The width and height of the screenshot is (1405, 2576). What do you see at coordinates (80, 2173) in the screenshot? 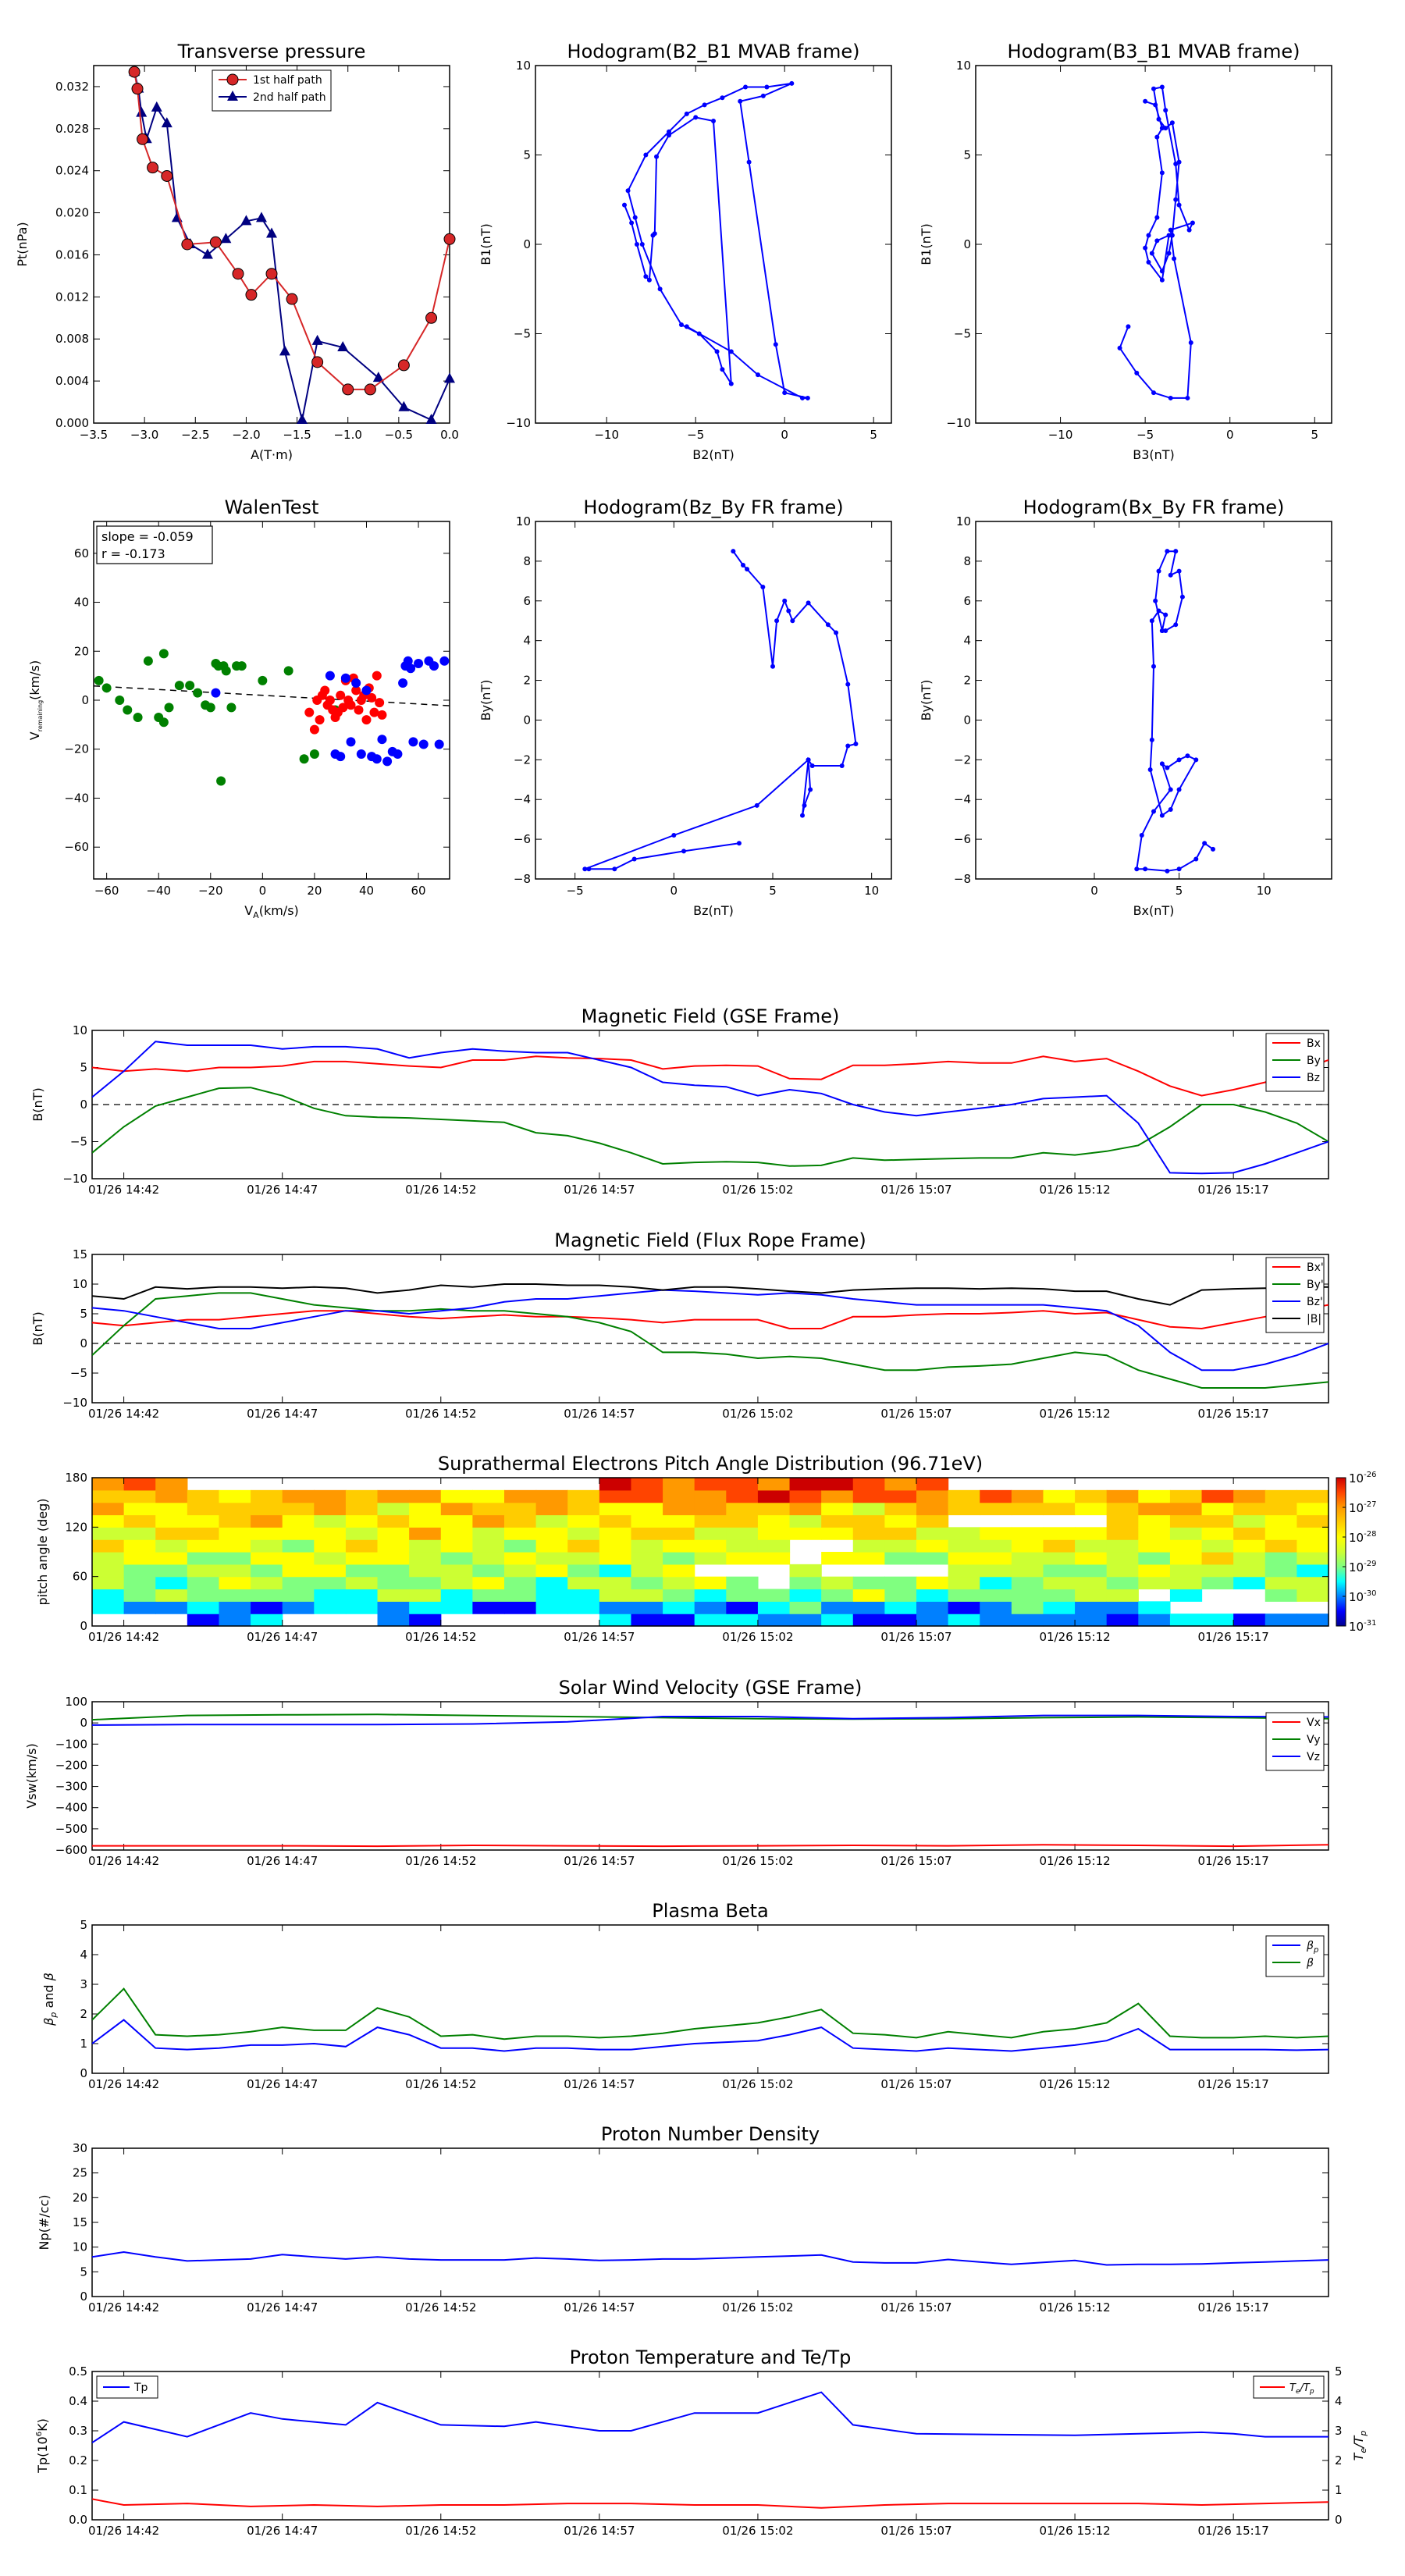
I see `y-tick-label: 25` at bounding box center [80, 2173].